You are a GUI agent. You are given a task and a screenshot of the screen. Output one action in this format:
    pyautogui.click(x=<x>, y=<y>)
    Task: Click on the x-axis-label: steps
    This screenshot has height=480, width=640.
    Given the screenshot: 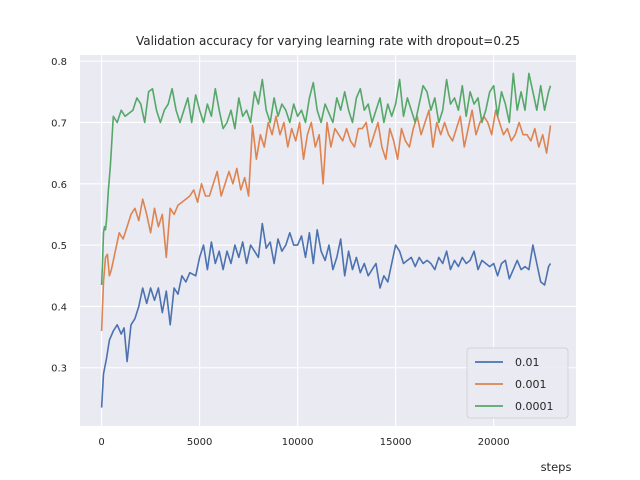 What is the action you would take?
    pyautogui.click(x=556, y=467)
    